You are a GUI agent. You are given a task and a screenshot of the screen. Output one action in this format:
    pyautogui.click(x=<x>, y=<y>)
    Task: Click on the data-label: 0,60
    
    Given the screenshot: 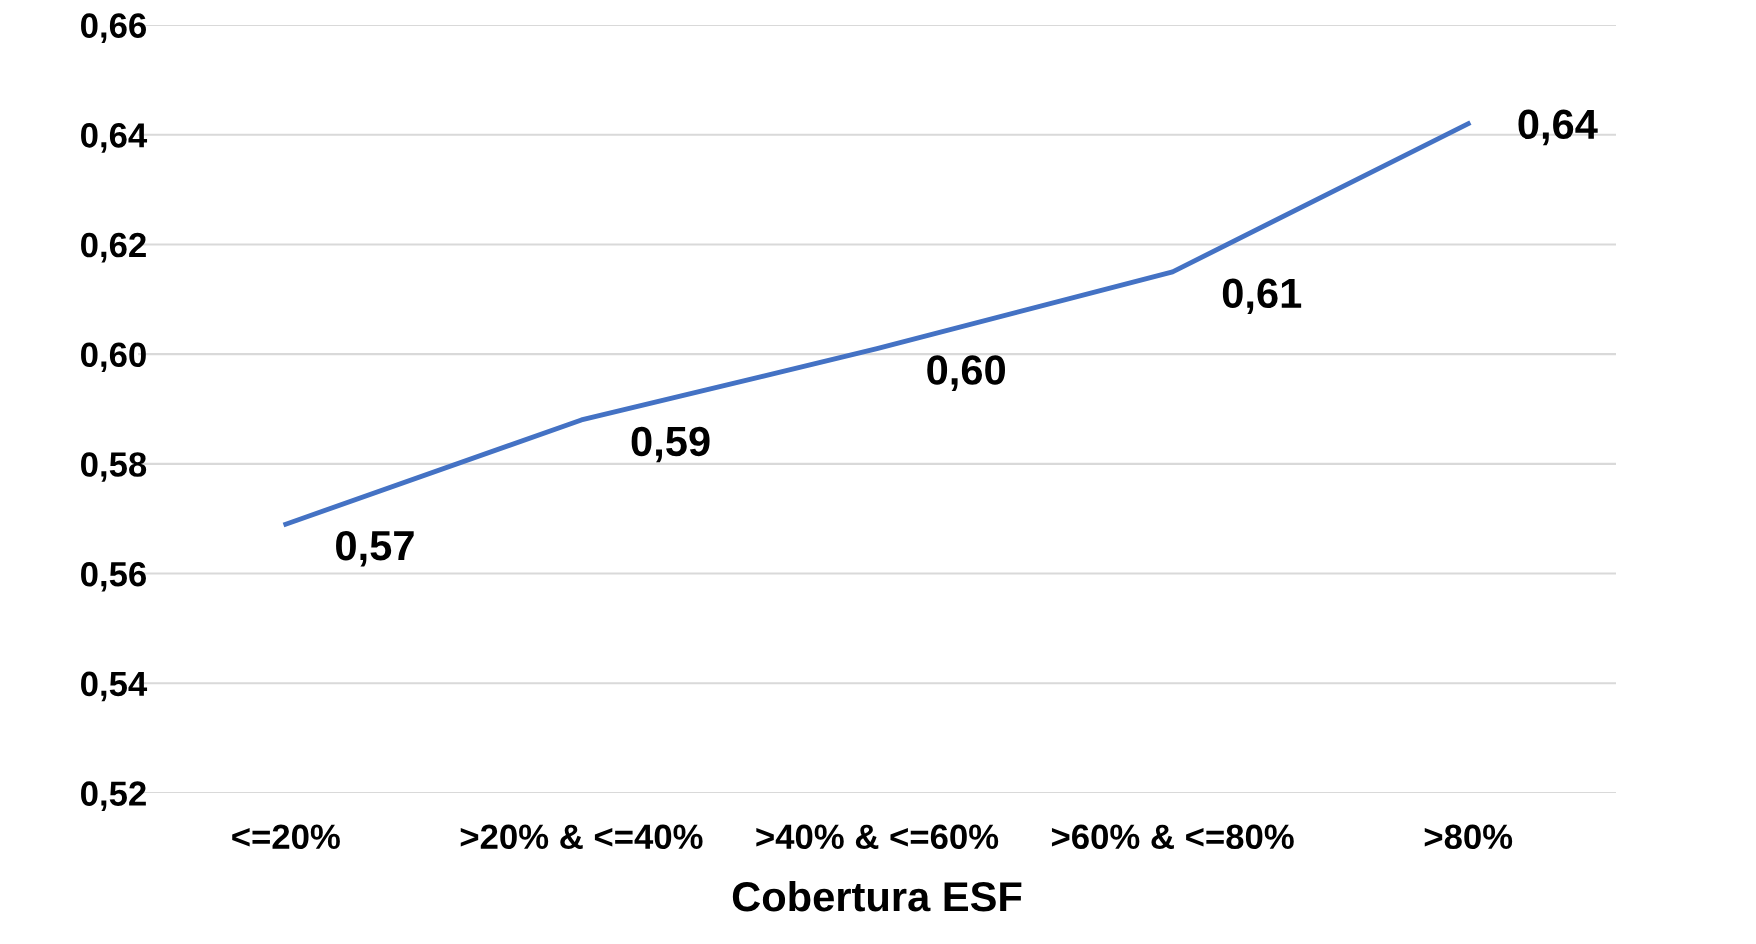 What is the action you would take?
    pyautogui.click(x=966, y=373)
    